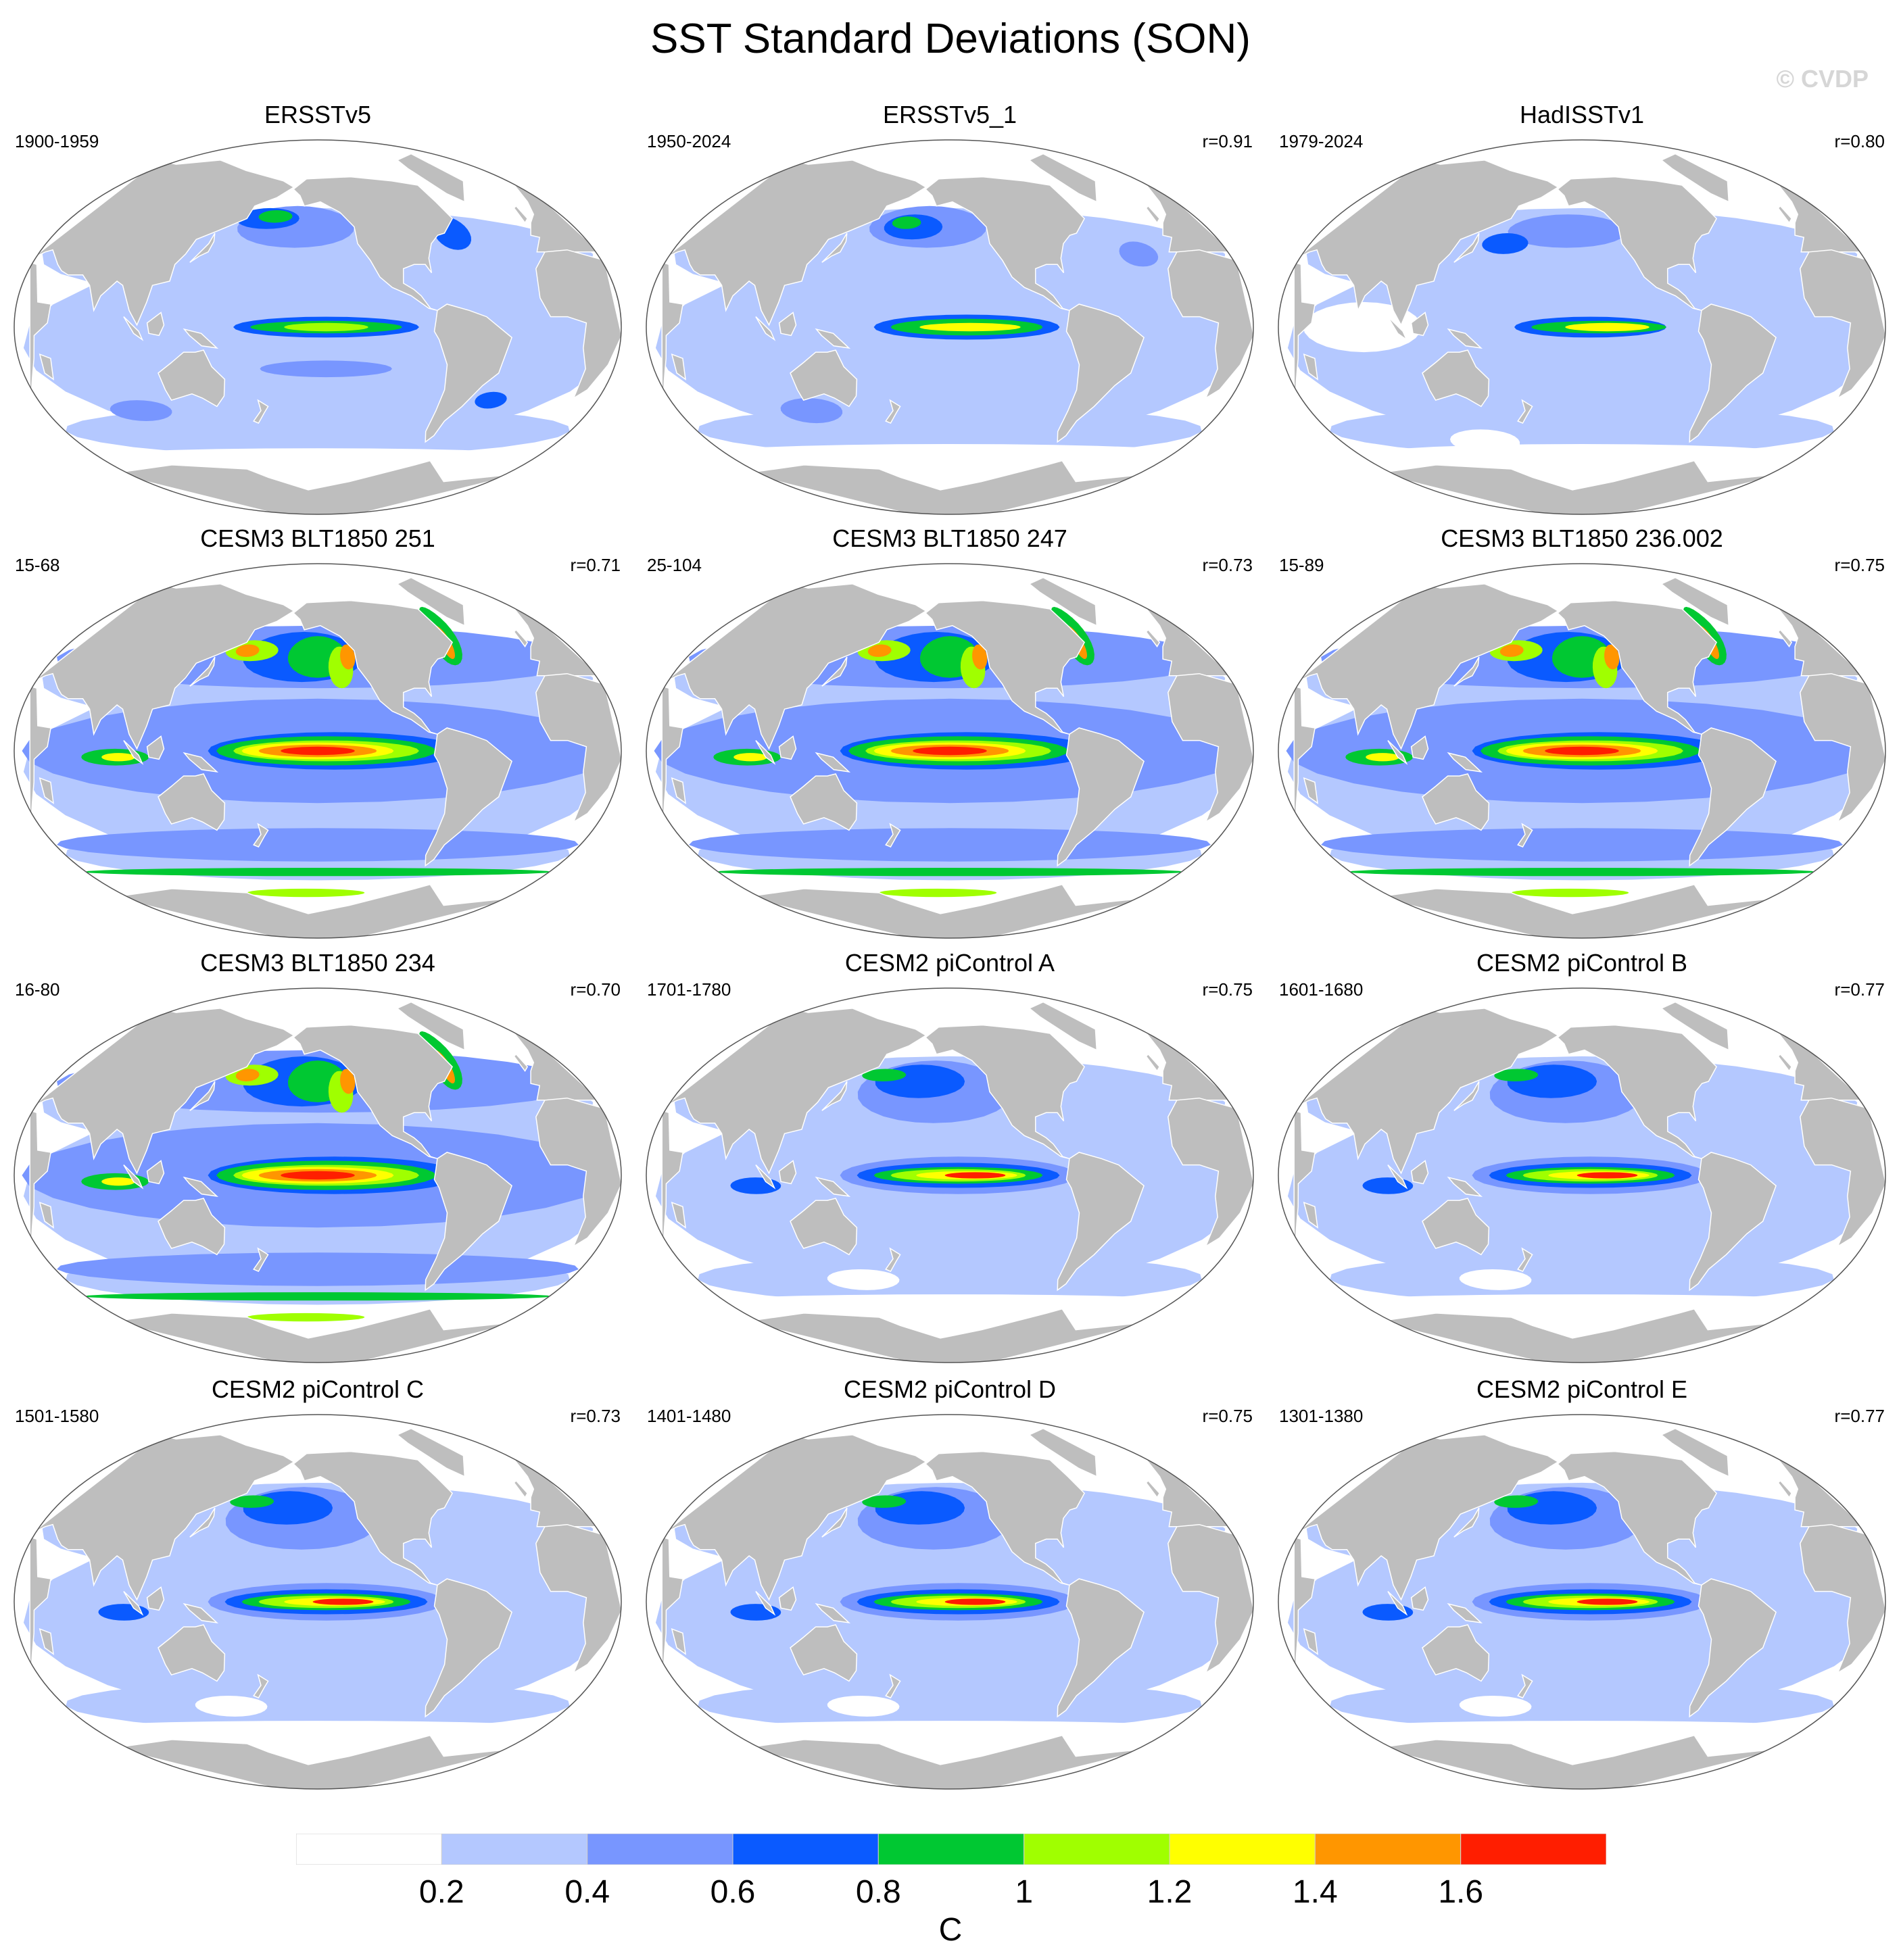  What do you see at coordinates (950, 39) in the screenshot?
I see `figure-title: SST Standard Deviations (SON)` at bounding box center [950, 39].